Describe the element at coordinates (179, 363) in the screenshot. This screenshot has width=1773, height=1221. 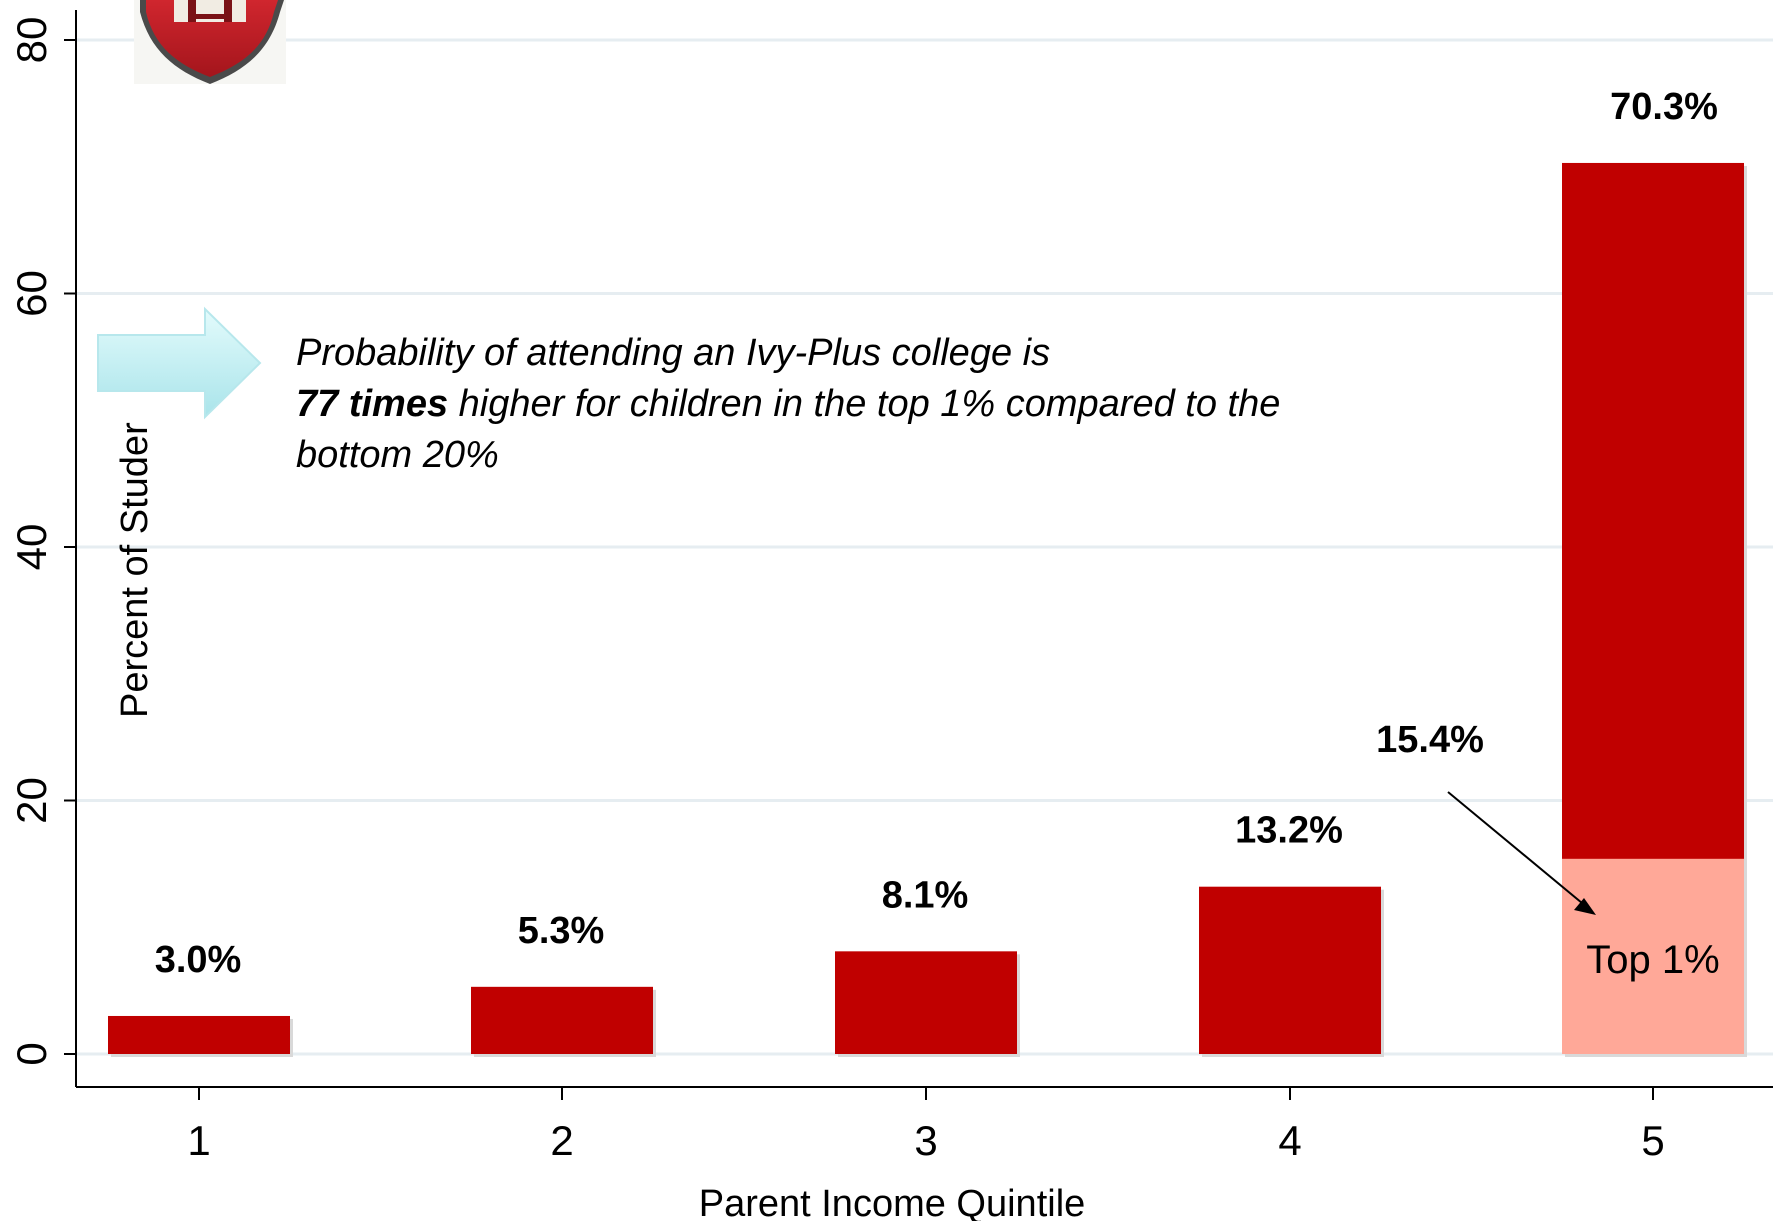
I see `callout-arrow-icon` at that location.